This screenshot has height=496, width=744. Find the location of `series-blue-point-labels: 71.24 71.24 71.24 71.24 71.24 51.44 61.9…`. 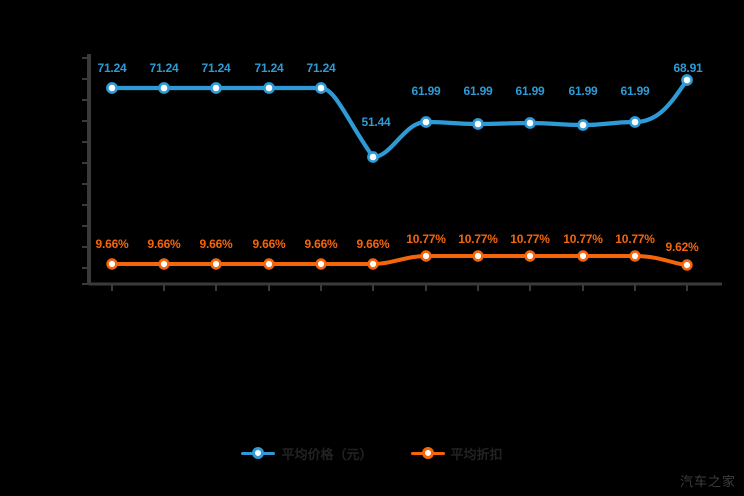

series-blue-point-labels: 71.24 71.24 71.24 71.24 71.24 51.44 61.9… is located at coordinates (400, 95).